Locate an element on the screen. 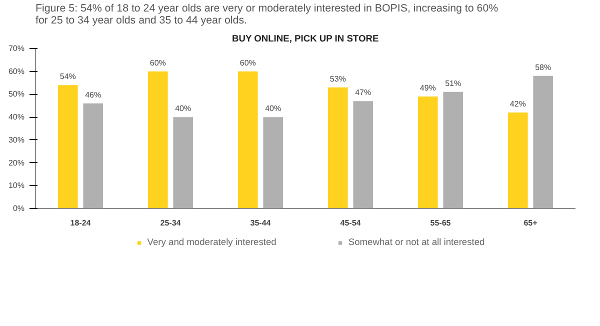 This screenshot has width=600, height=326. y-tick-label: 20% is located at coordinates (16, 163).